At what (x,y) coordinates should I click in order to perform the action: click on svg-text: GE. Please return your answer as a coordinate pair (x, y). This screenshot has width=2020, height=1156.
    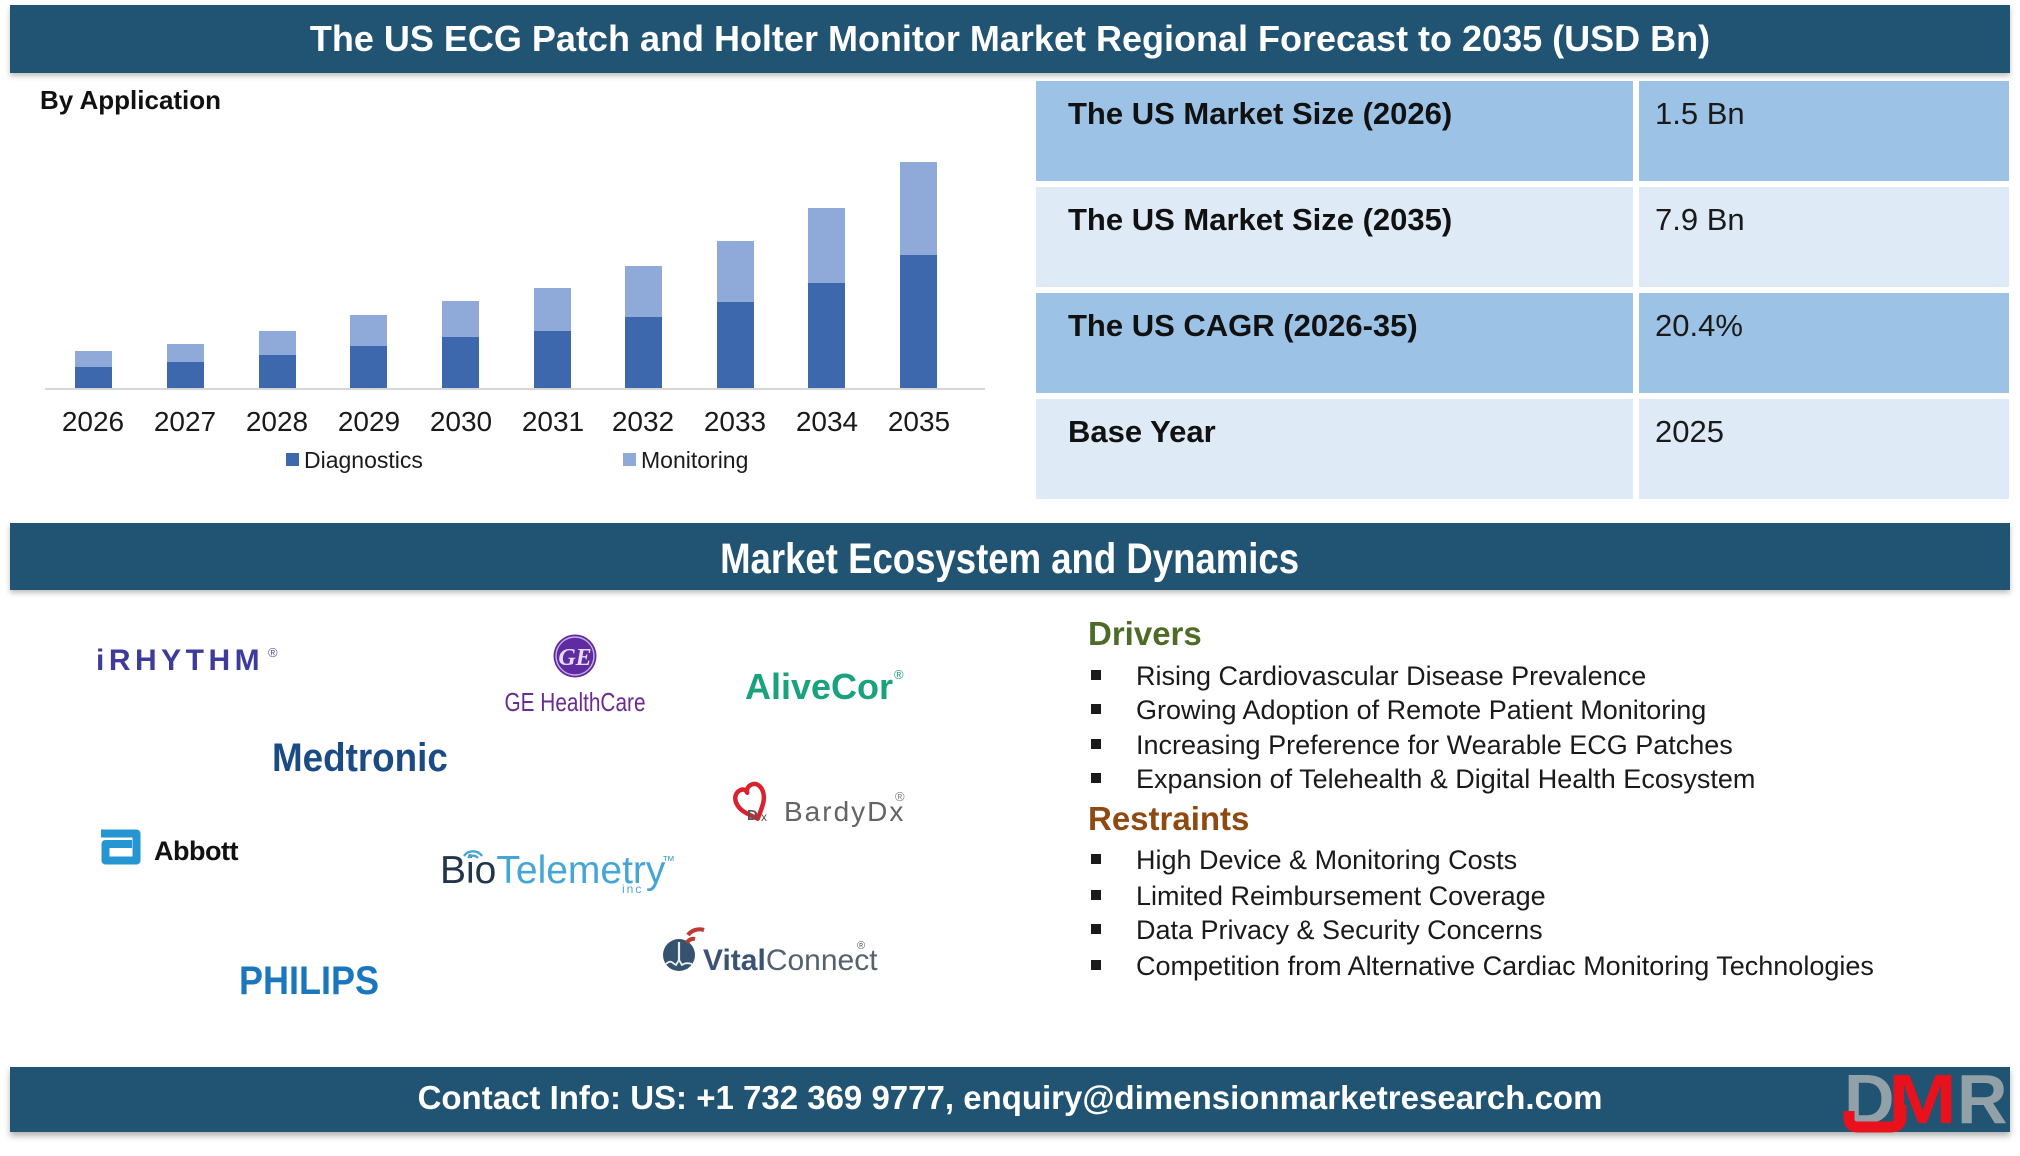
    Looking at the image, I should click on (574, 658).